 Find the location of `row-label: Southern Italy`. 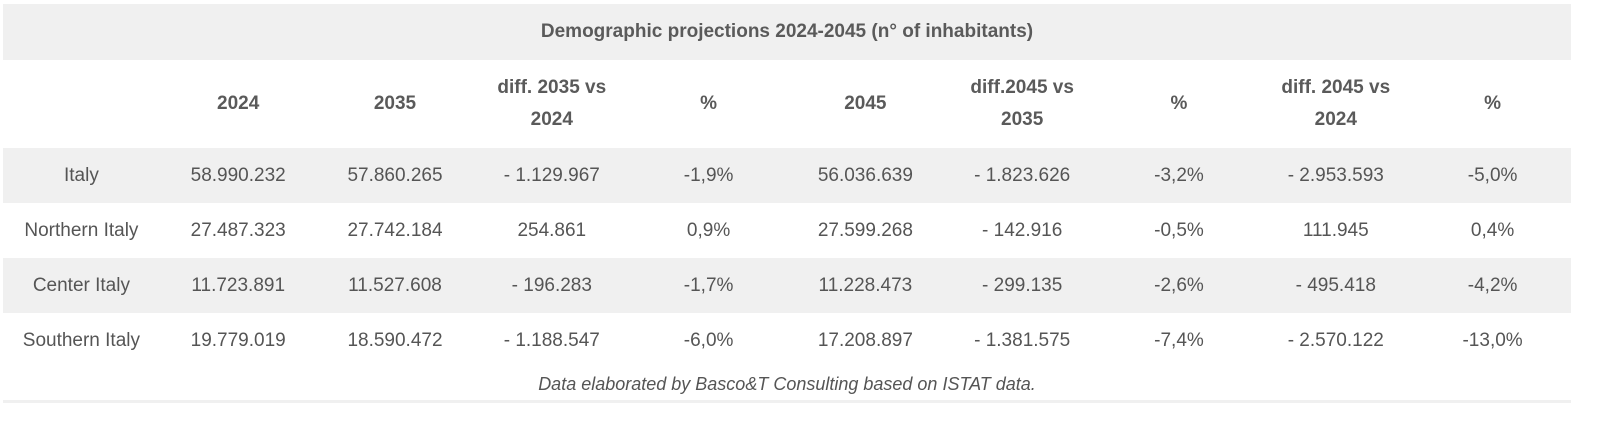

row-label: Southern Italy is located at coordinates (81, 340).